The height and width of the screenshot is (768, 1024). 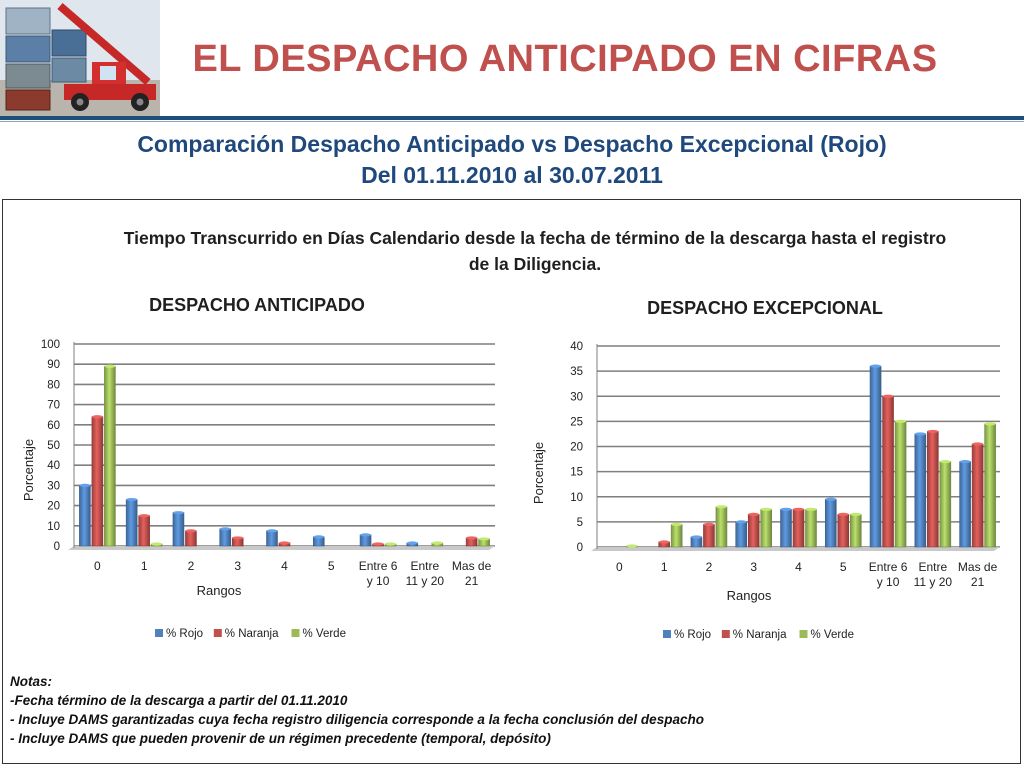 I want to click on y-tick-label: 100, so click(x=50, y=345).